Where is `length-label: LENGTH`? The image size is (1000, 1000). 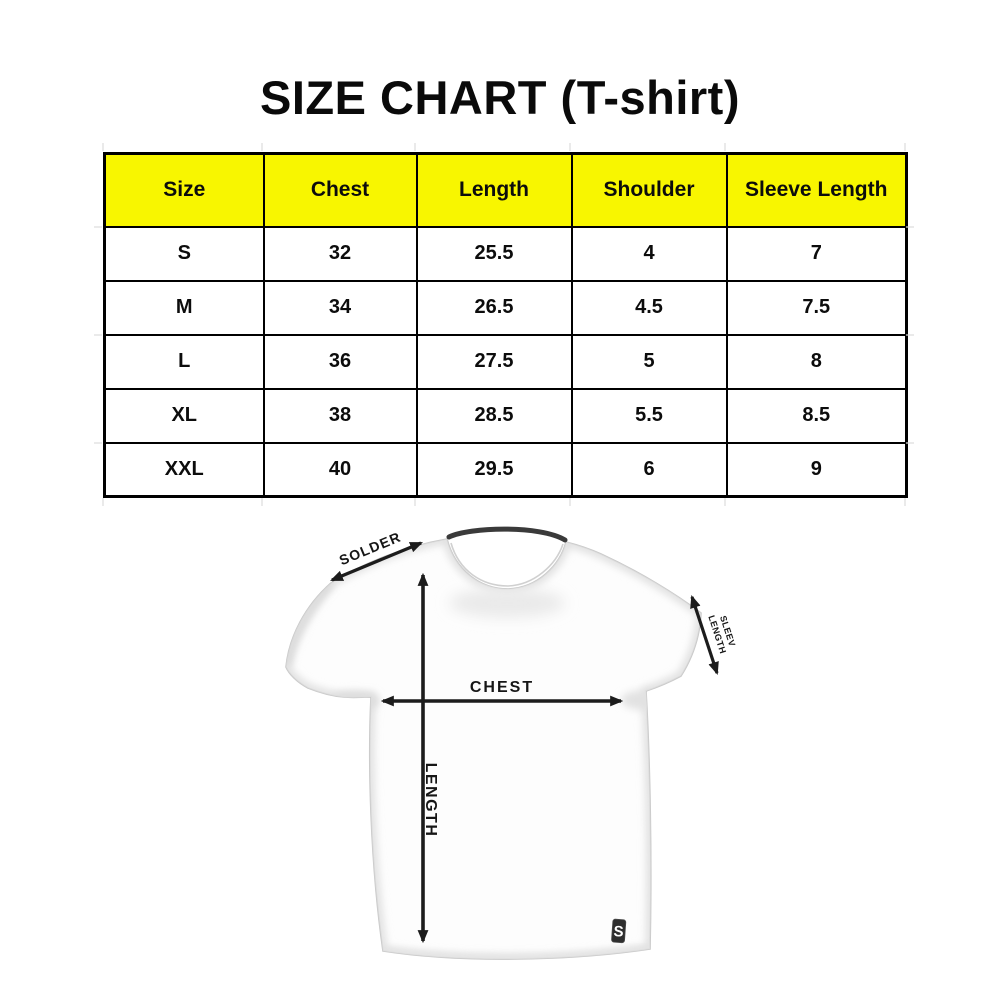 length-label: LENGTH is located at coordinates (430, 800).